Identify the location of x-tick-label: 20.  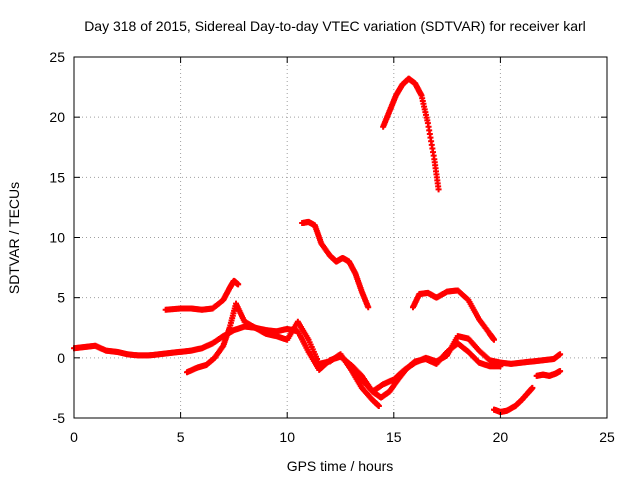
(501, 437).